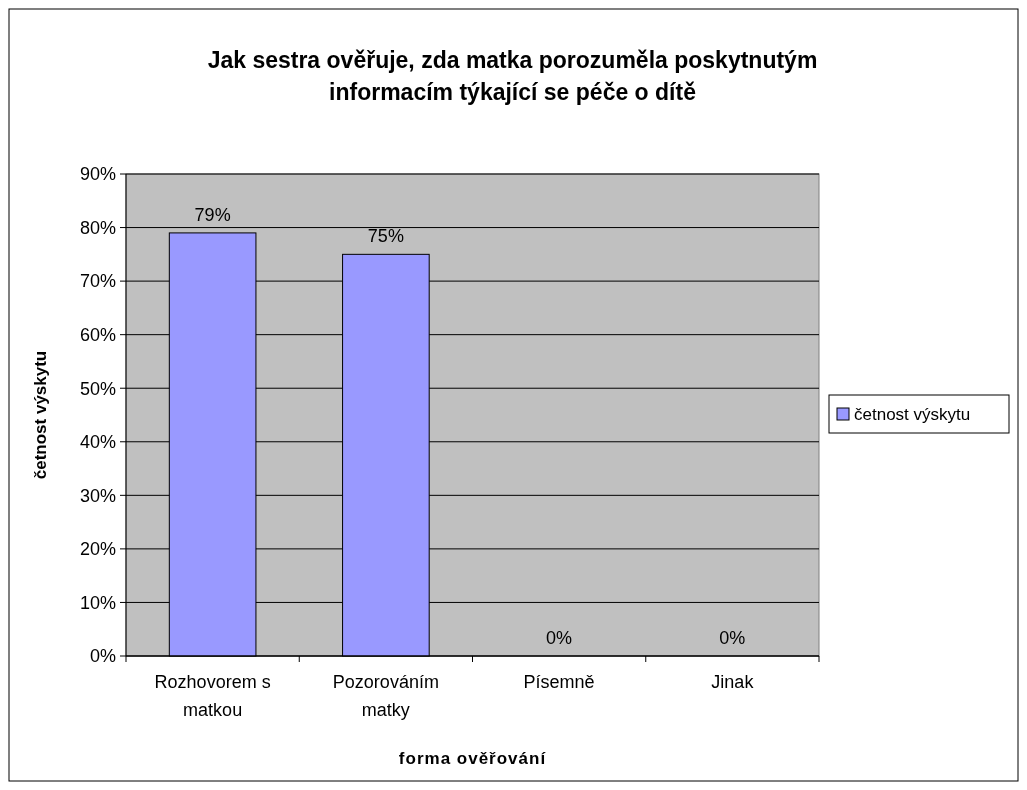  Describe the element at coordinates (97, 549) in the screenshot. I see `y-tick-label: 20%` at that location.